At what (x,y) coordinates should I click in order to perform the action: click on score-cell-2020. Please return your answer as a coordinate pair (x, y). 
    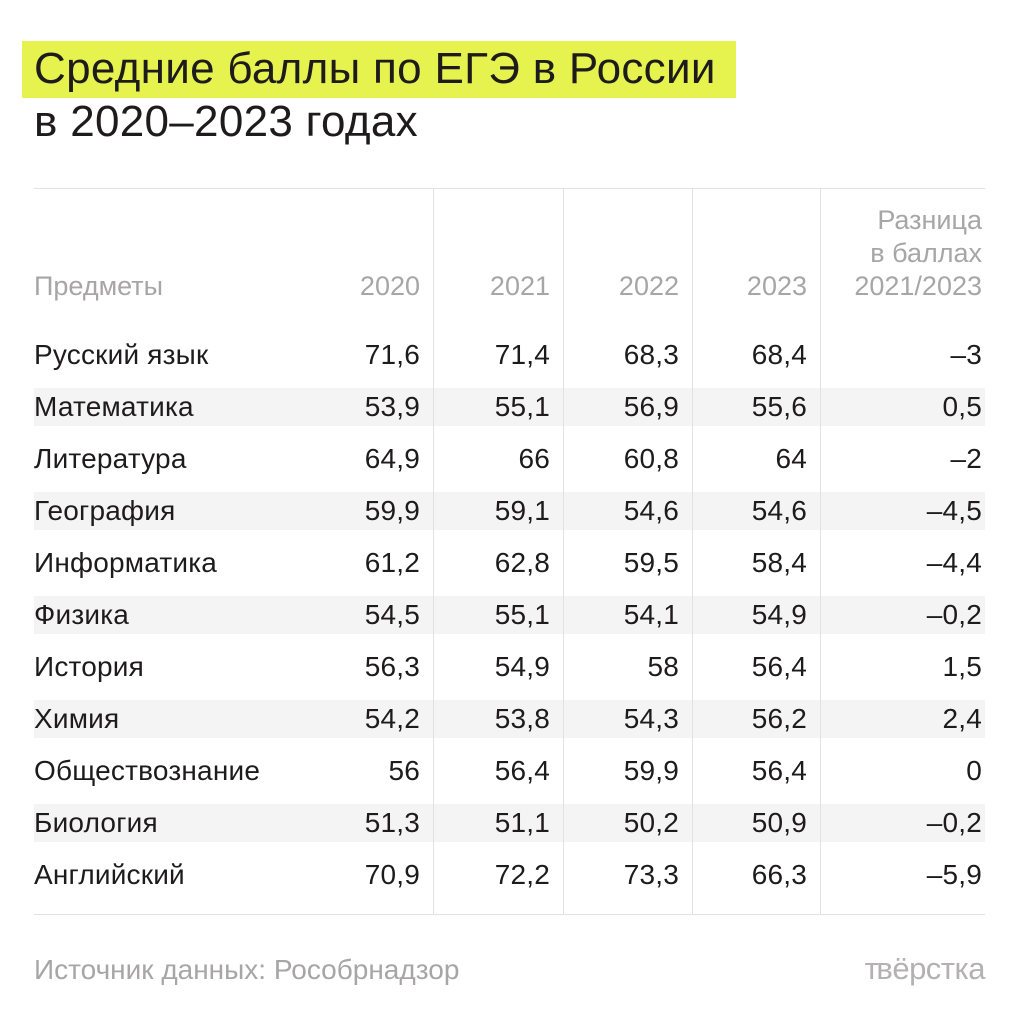
    Looking at the image, I should click on (358, 908).